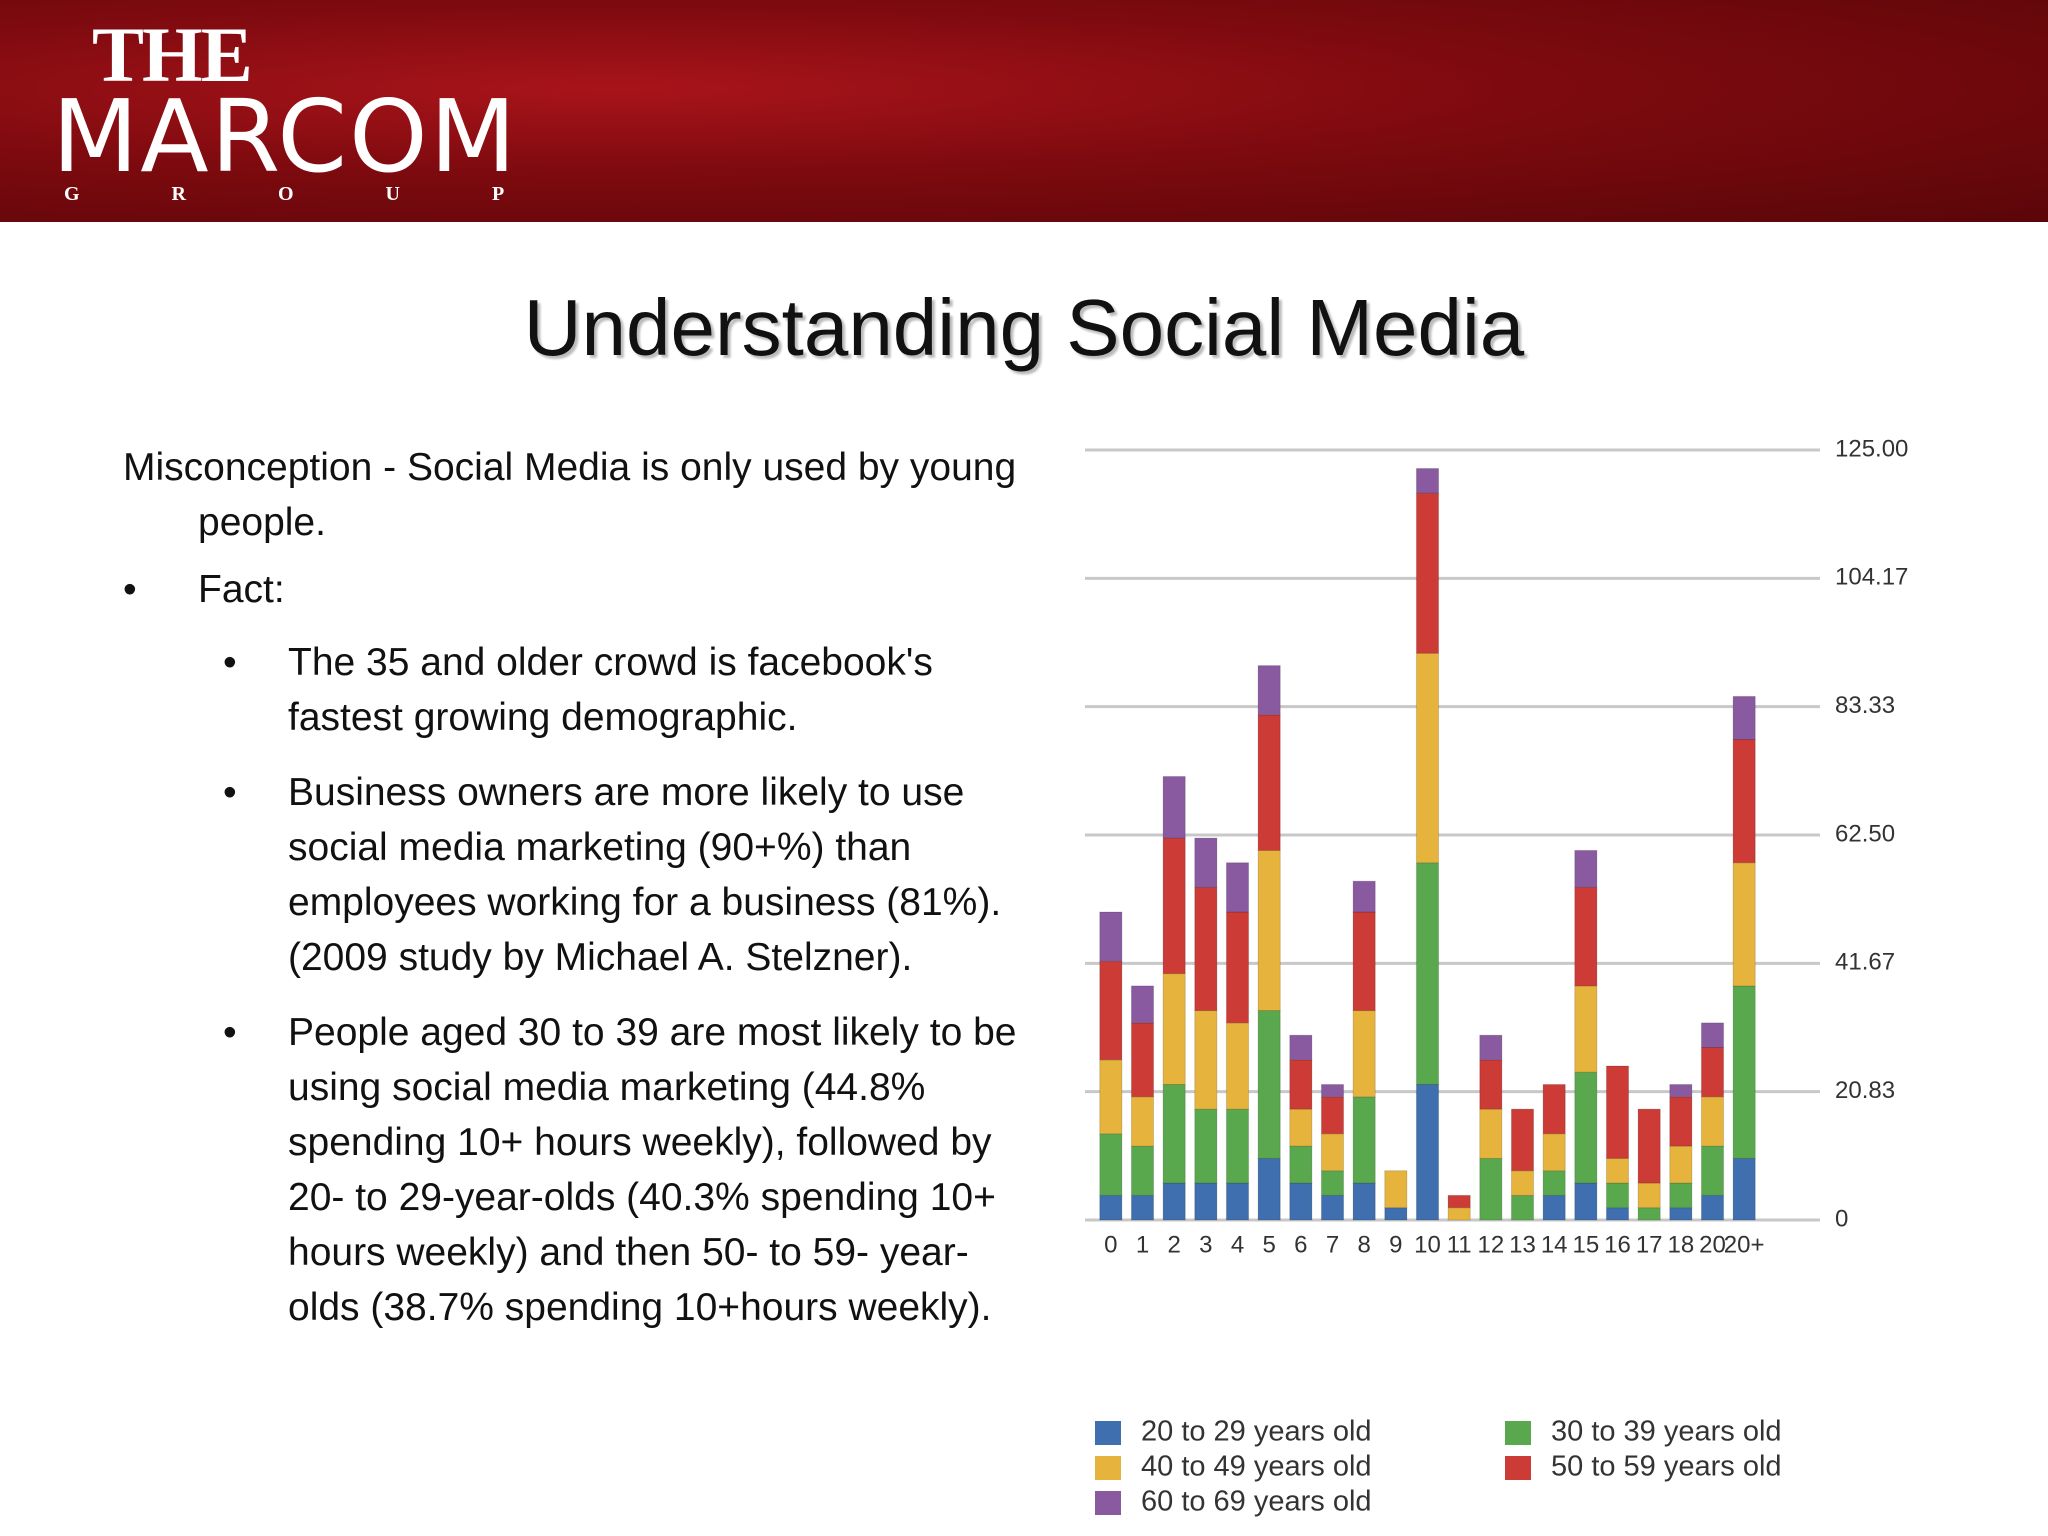 Image resolution: width=2048 pixels, height=1536 pixels. Describe the element at coordinates (1142, 1244) in the screenshot. I see `x-tick-label: 1` at that location.